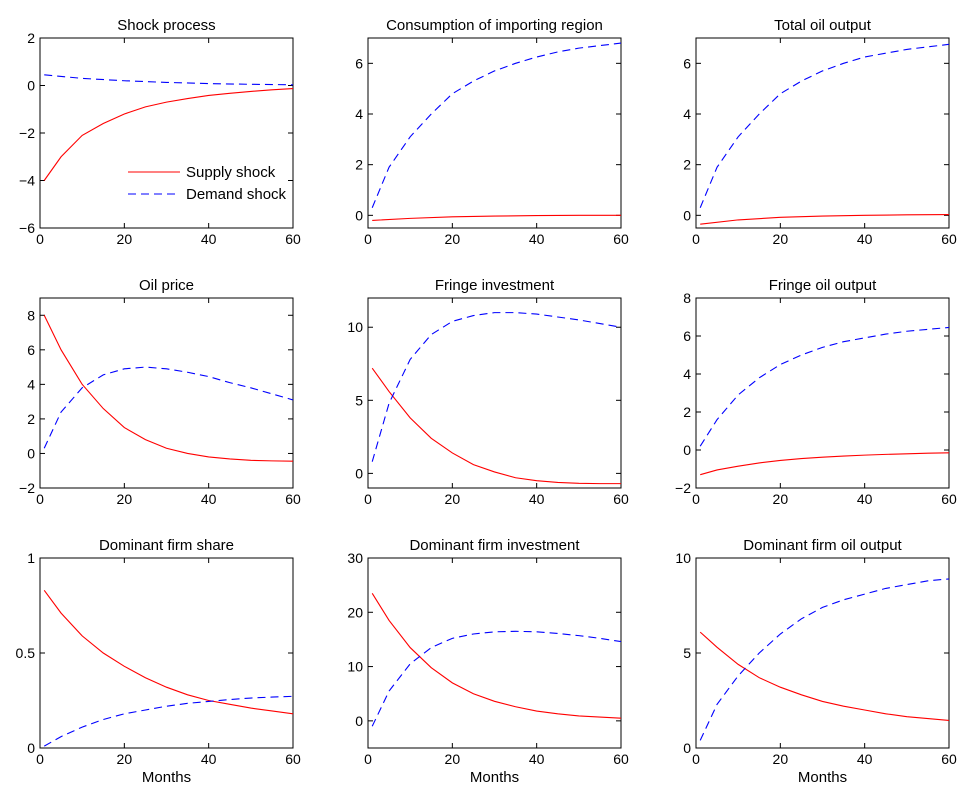  I want to click on subplot-7: Dominant firm share 0 20 40 60 0 0.5 1 Months, so click(158, 661).